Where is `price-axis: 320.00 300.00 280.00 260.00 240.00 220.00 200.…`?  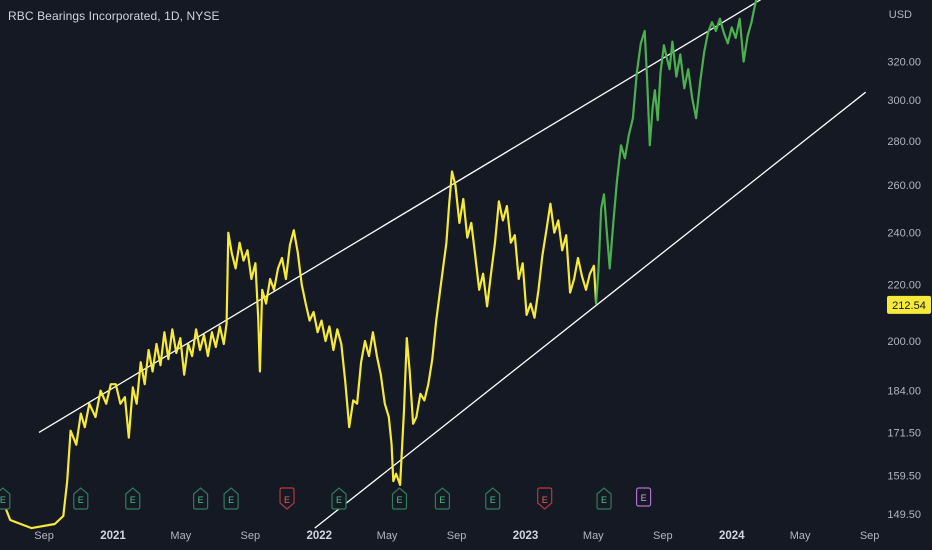 price-axis: 320.00 300.00 280.00 260.00 240.00 220.00 200.… is located at coordinates (904, 289).